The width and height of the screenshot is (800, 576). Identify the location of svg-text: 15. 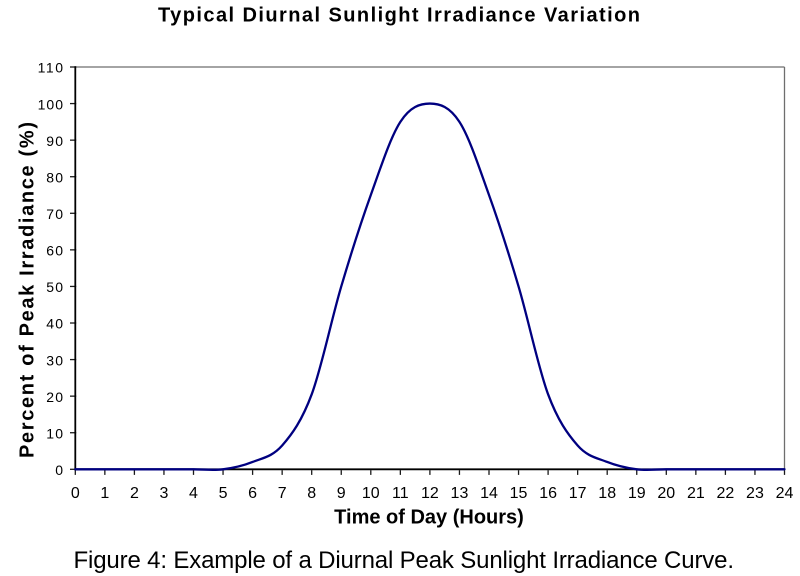
(519, 493).